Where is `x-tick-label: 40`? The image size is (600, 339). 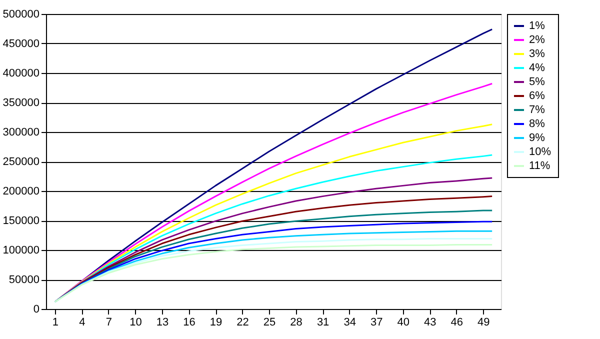
x-tick-label: 40 is located at coordinates (403, 322).